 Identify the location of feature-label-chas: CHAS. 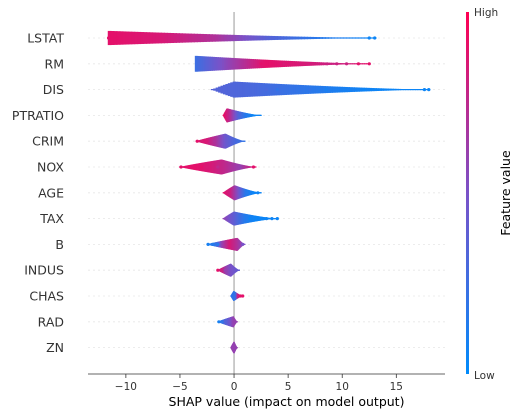
(46, 296).